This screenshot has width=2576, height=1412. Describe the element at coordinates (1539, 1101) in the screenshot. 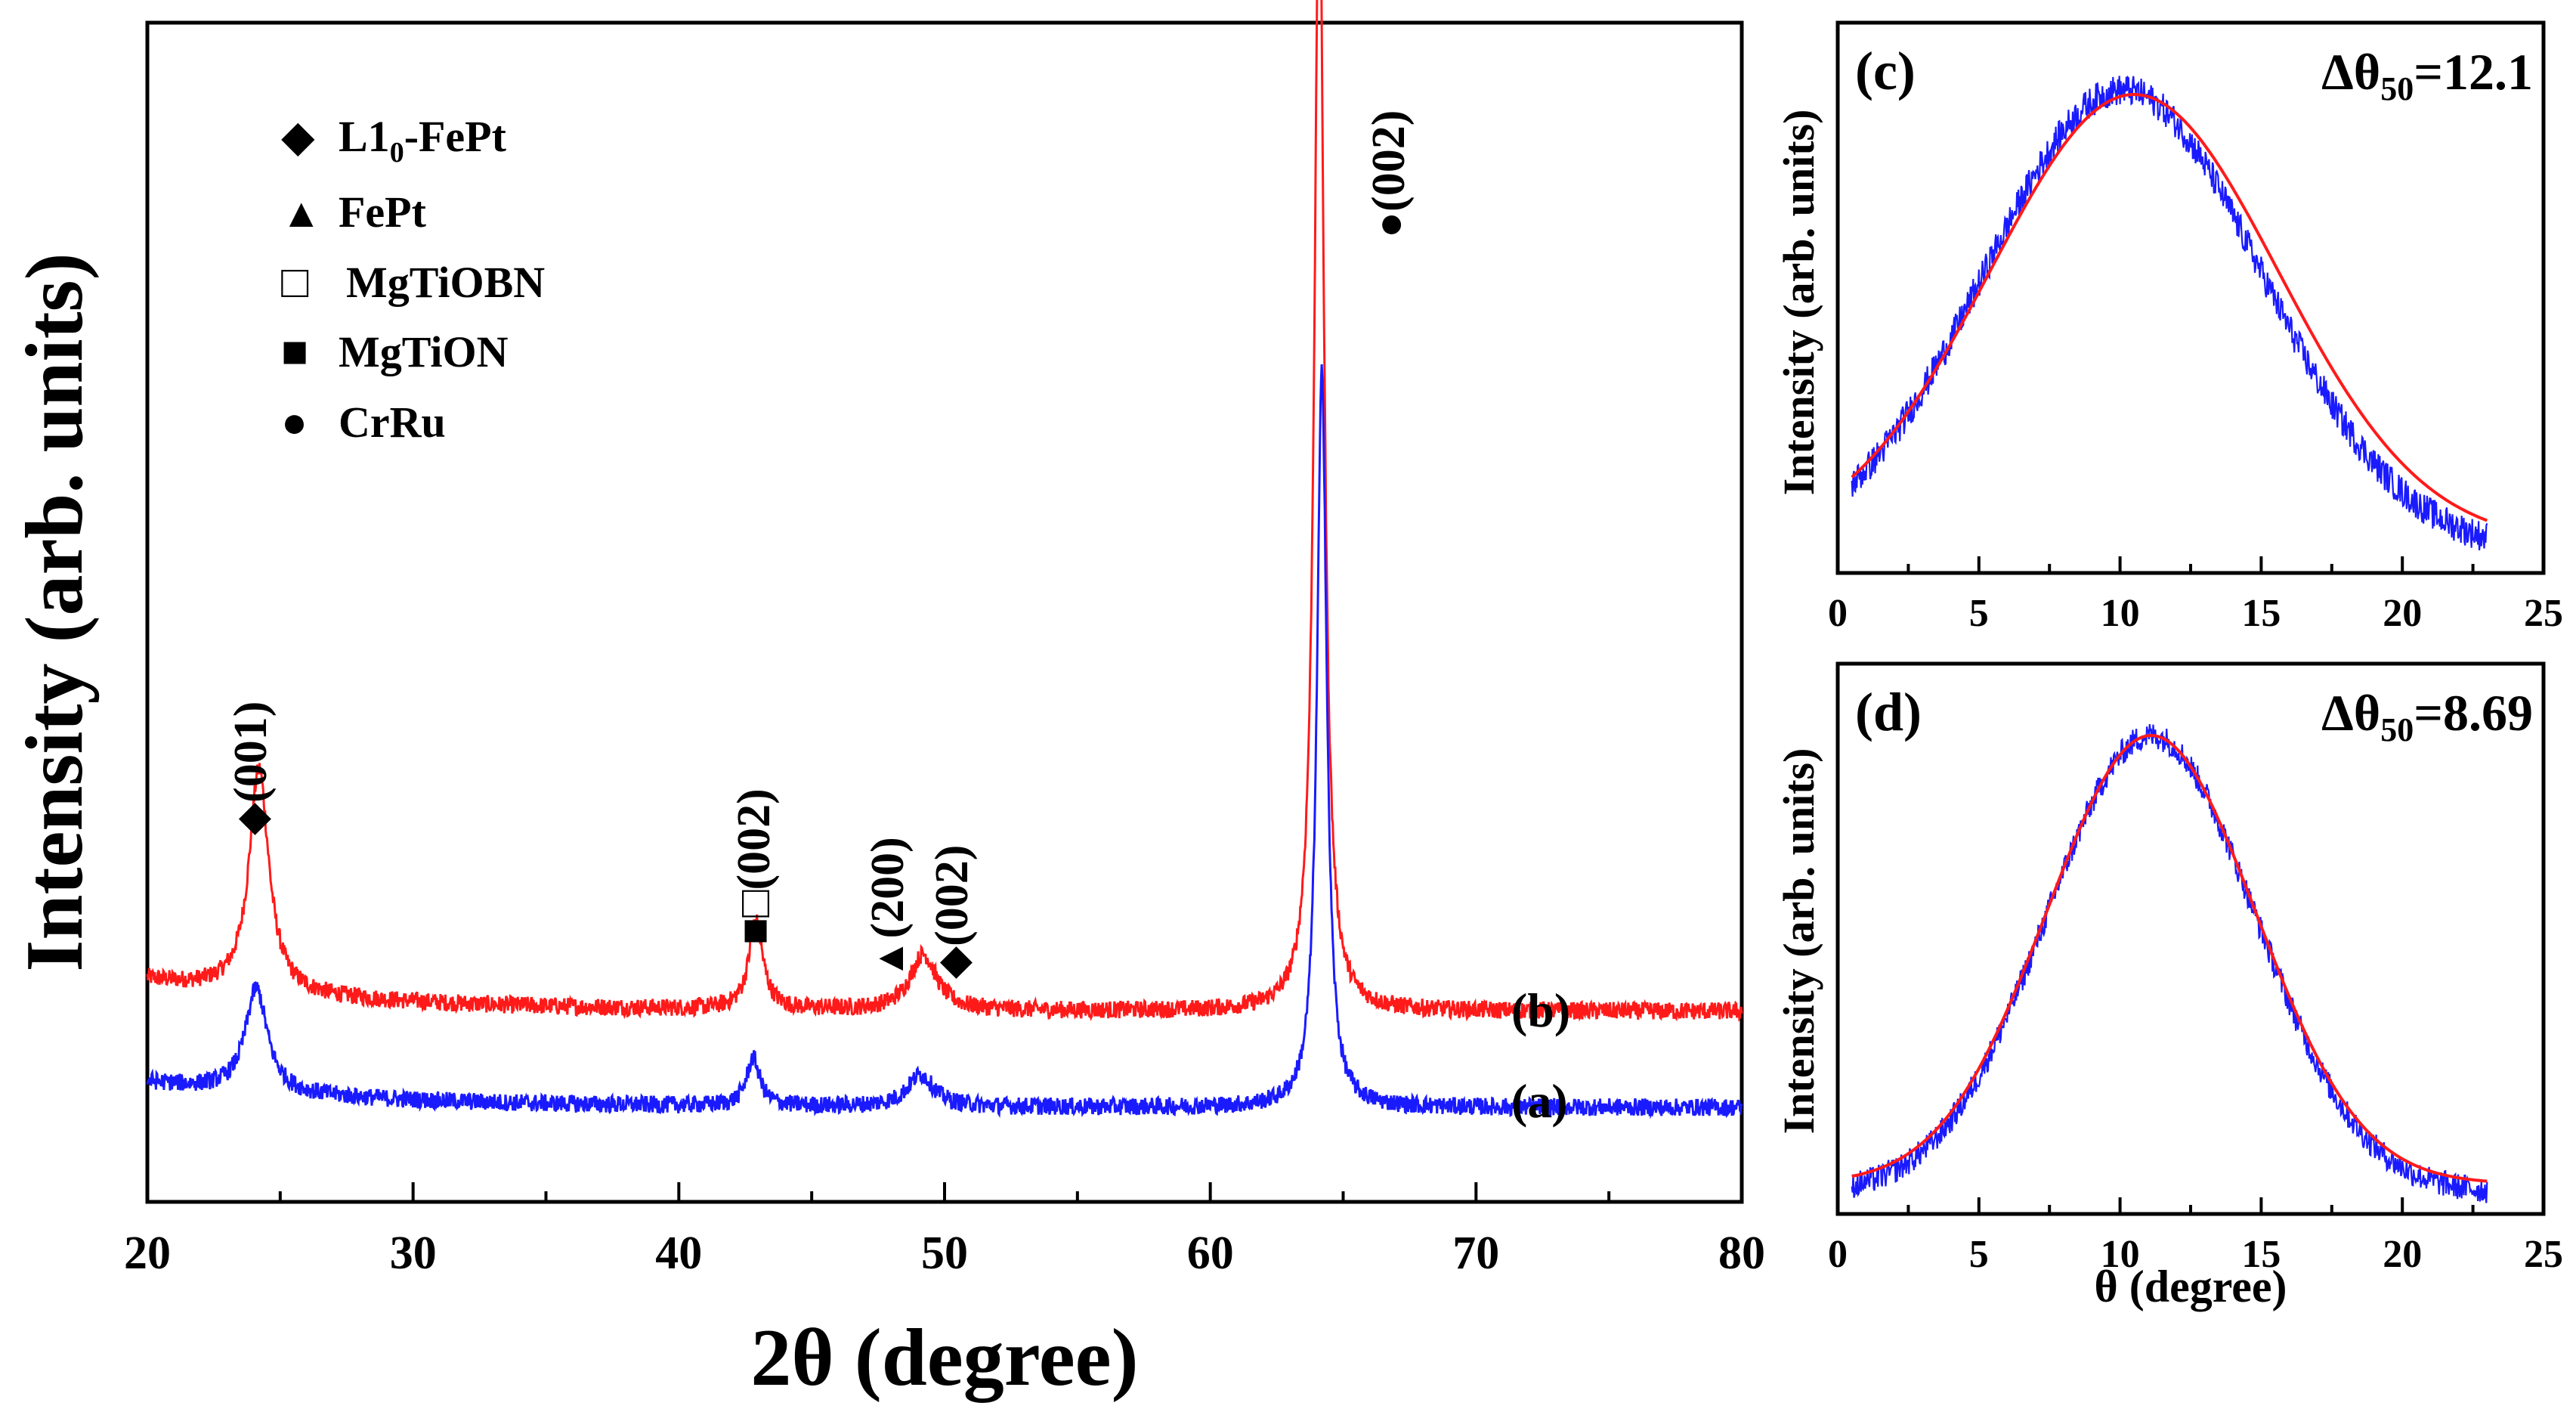

I see `series-label-a: (a)` at that location.